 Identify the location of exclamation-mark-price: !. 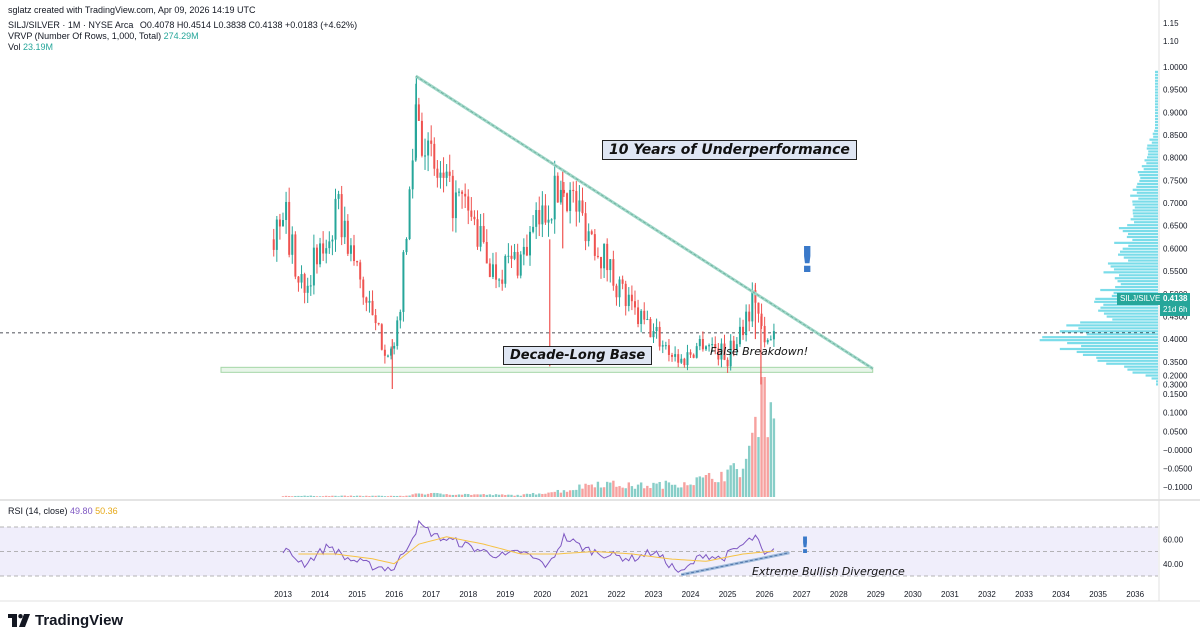
(807, 260).